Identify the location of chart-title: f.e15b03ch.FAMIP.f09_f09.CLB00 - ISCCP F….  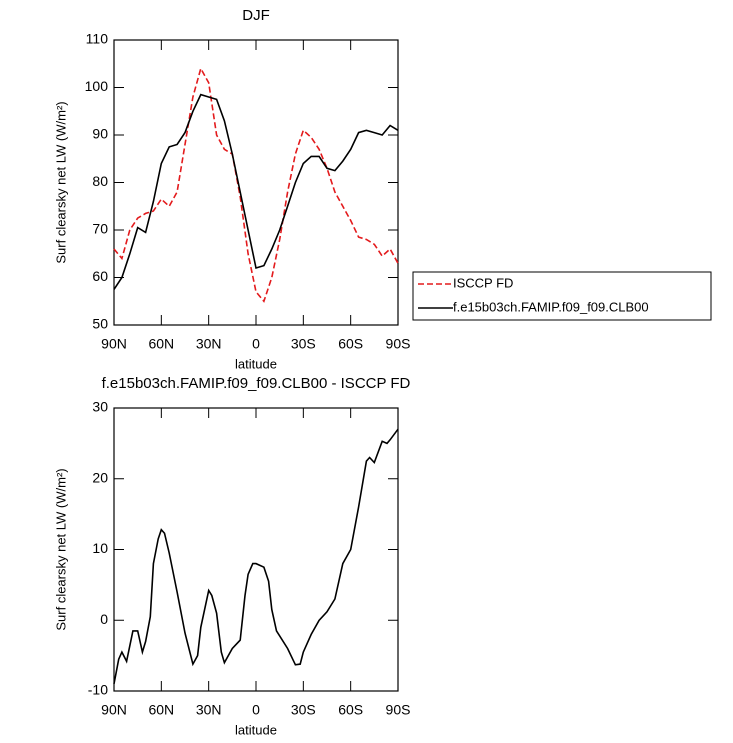
(256, 383).